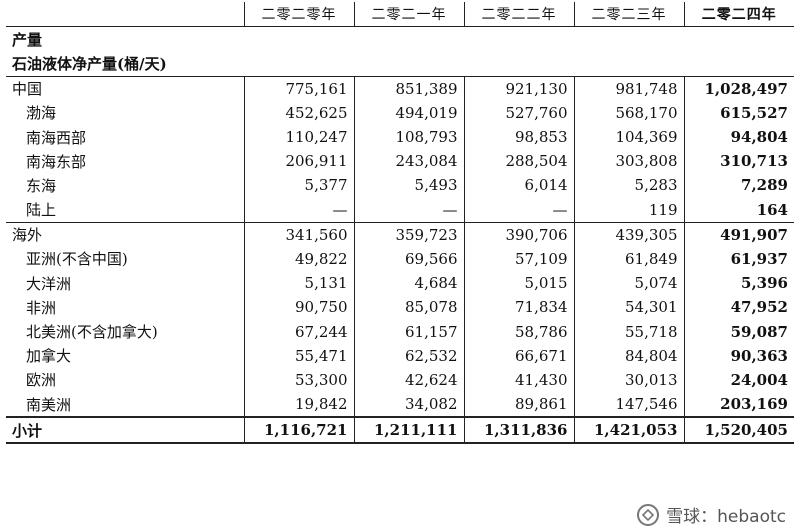 The width and height of the screenshot is (800, 531). Describe the element at coordinates (408, 307) in the screenshot. I see `row-value: 85,078` at that location.